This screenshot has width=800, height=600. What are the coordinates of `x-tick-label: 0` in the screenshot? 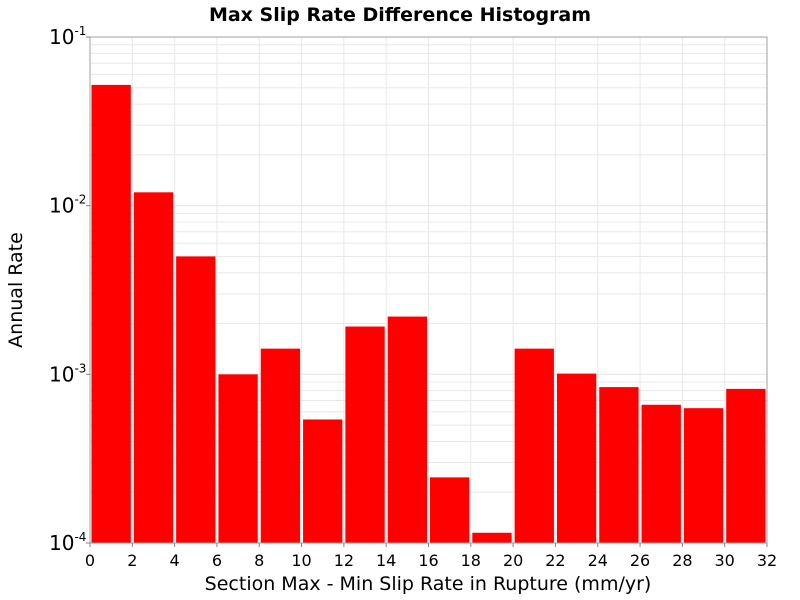 It's located at (90, 560).